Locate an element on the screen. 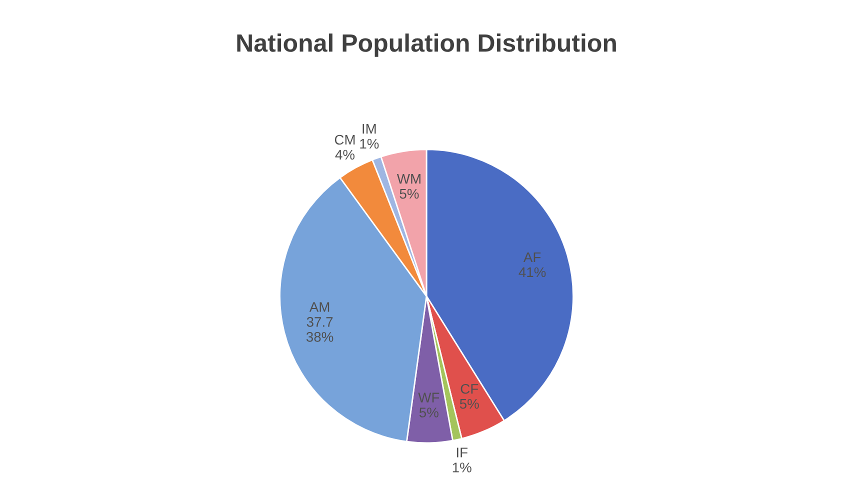 This screenshot has height=502, width=853. data-label: 4% is located at coordinates (345, 155).